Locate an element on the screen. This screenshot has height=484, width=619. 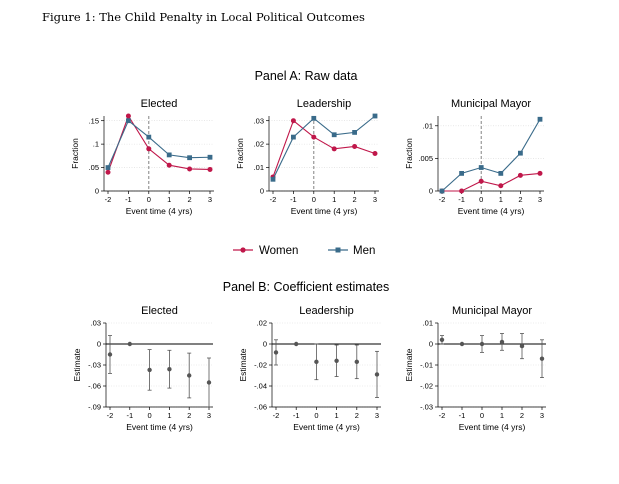
panel-b-municipal-mayor-ytick-label-3: -.02 is located at coordinates (426, 386).